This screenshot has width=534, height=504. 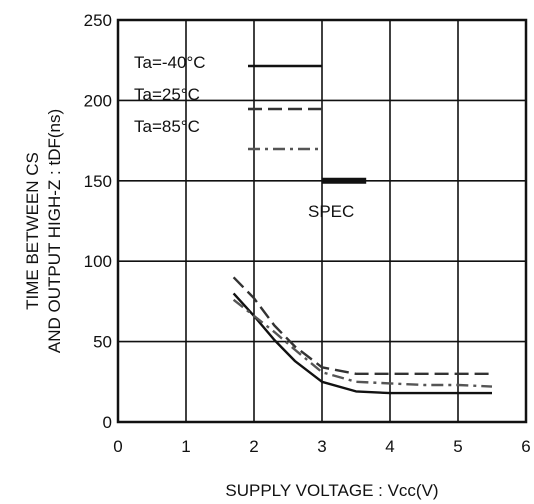 I want to click on y-tick-label-5: 250, so click(x=98, y=20).